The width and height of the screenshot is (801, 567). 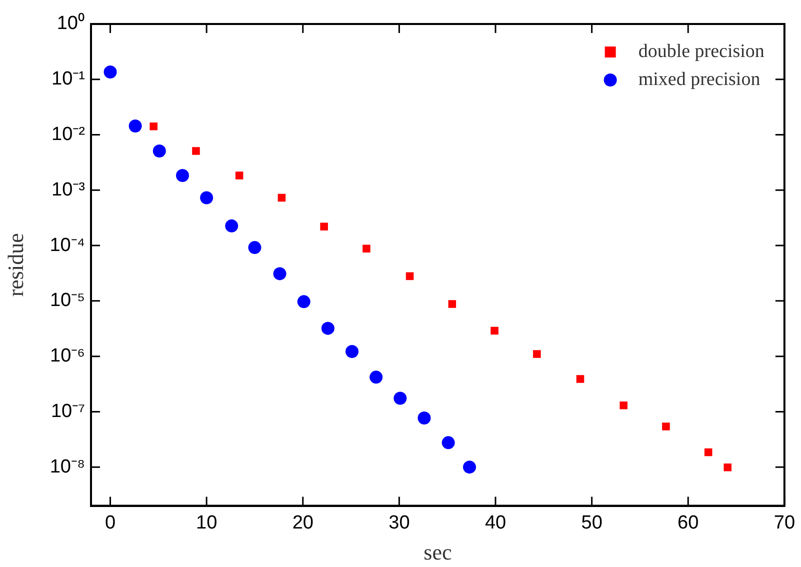 I want to click on x-tick-label: 0, so click(x=110, y=523).